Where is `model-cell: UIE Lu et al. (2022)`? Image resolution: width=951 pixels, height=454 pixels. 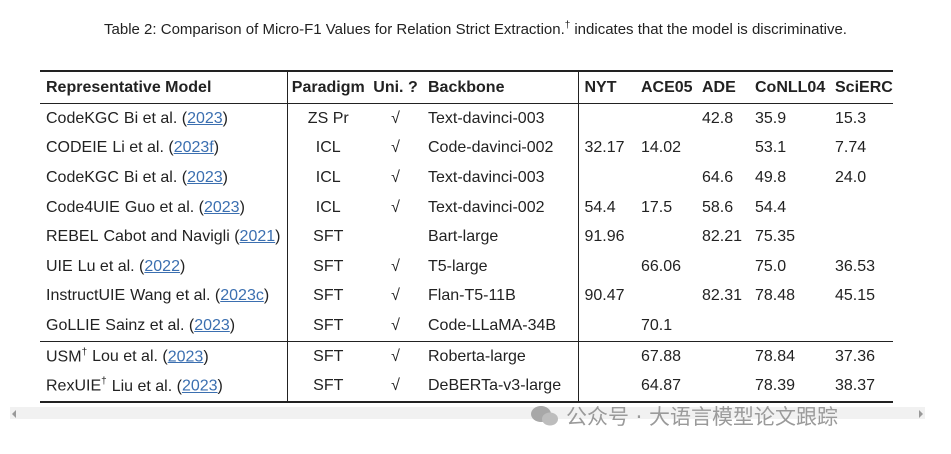
model-cell: UIE Lu et al. (2022) is located at coordinates (164, 266).